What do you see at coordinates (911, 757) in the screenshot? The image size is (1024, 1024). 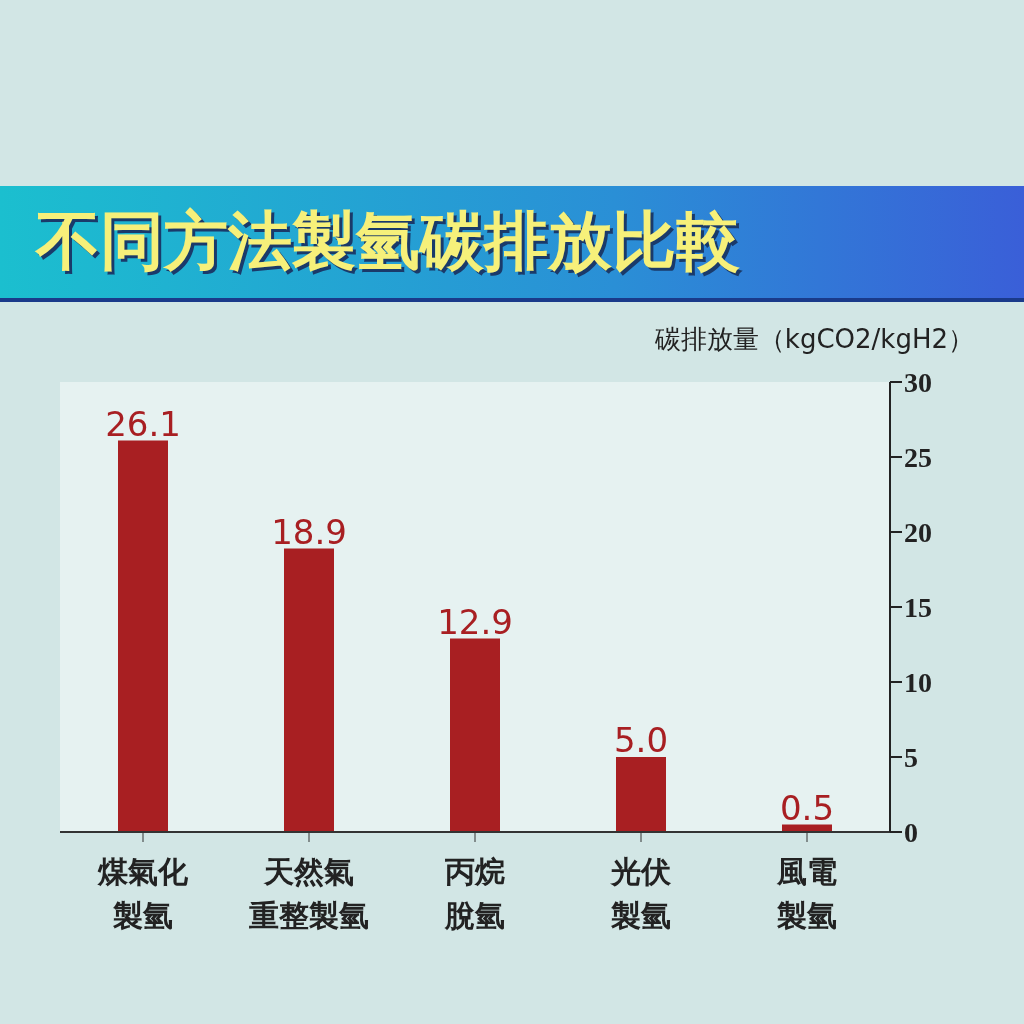 I see `y-tick-label: 5` at bounding box center [911, 757].